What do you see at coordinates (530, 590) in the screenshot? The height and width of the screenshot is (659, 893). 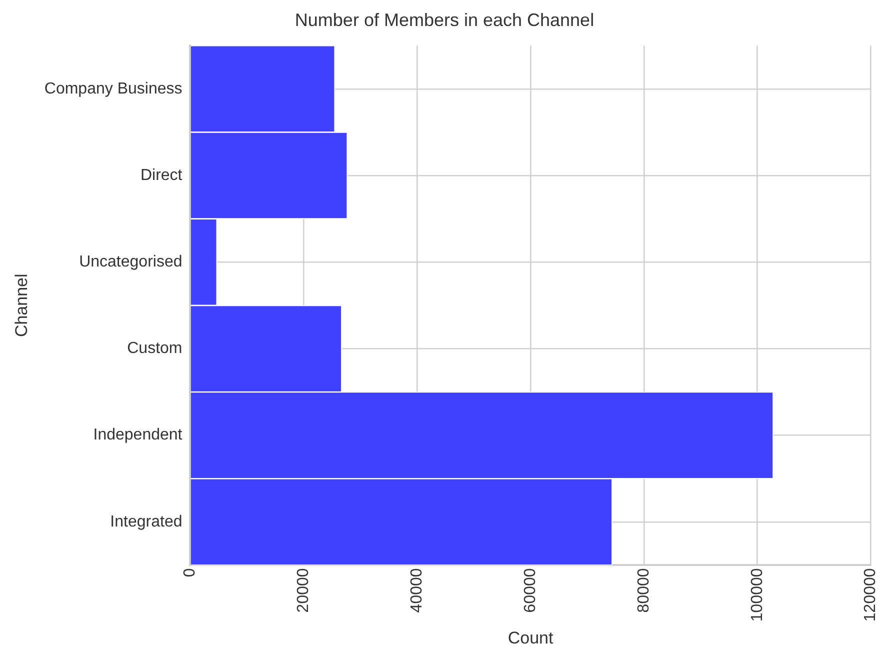 I see `x-tick-label: 60000` at bounding box center [530, 590].